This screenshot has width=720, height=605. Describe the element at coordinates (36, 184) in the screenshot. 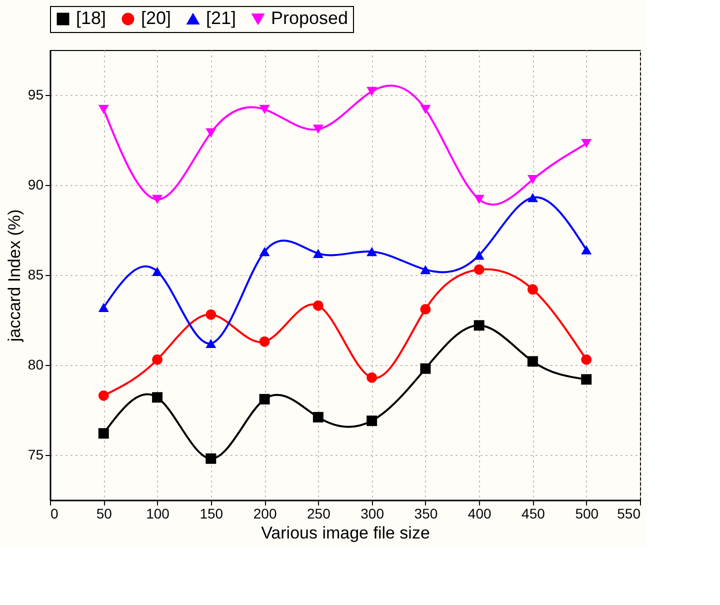

I see `y-tick-label: 90` at that location.